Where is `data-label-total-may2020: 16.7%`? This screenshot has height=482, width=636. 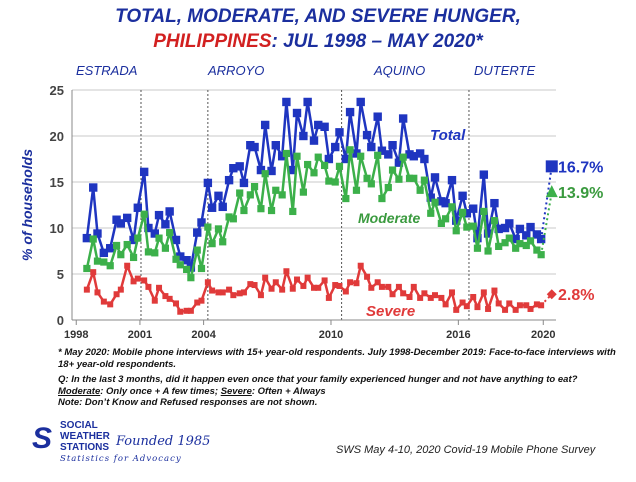
data-label-total-may2020: 16.7% is located at coordinates (580, 167).